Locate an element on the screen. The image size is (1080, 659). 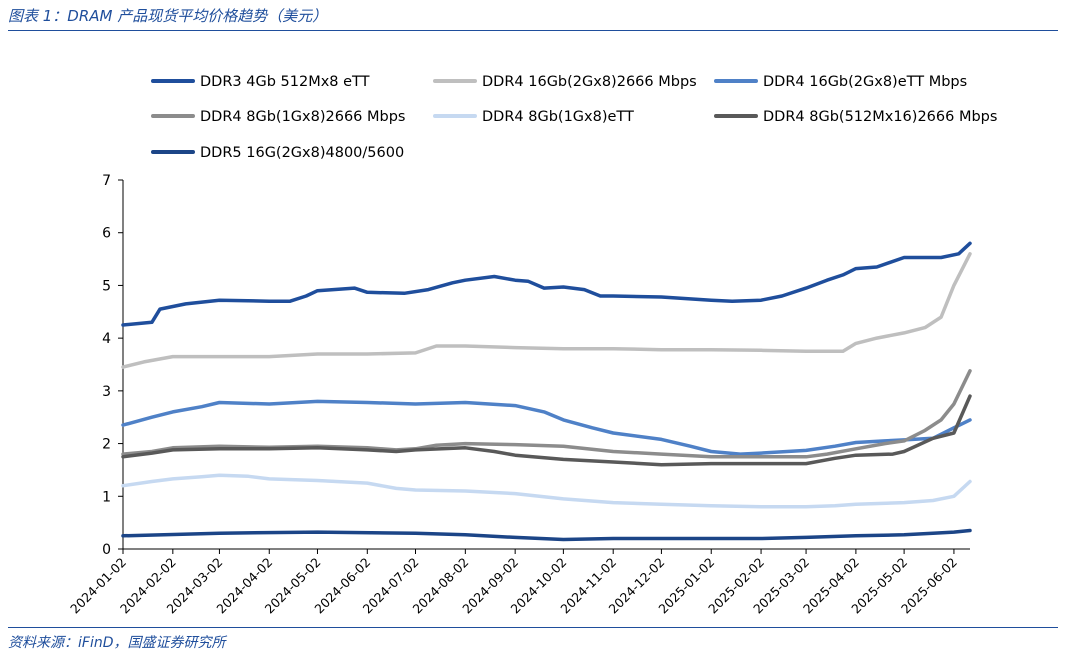
legend-label: DDR4 16Gb(2Gx8)eTT Mbps is located at coordinates (865, 82).